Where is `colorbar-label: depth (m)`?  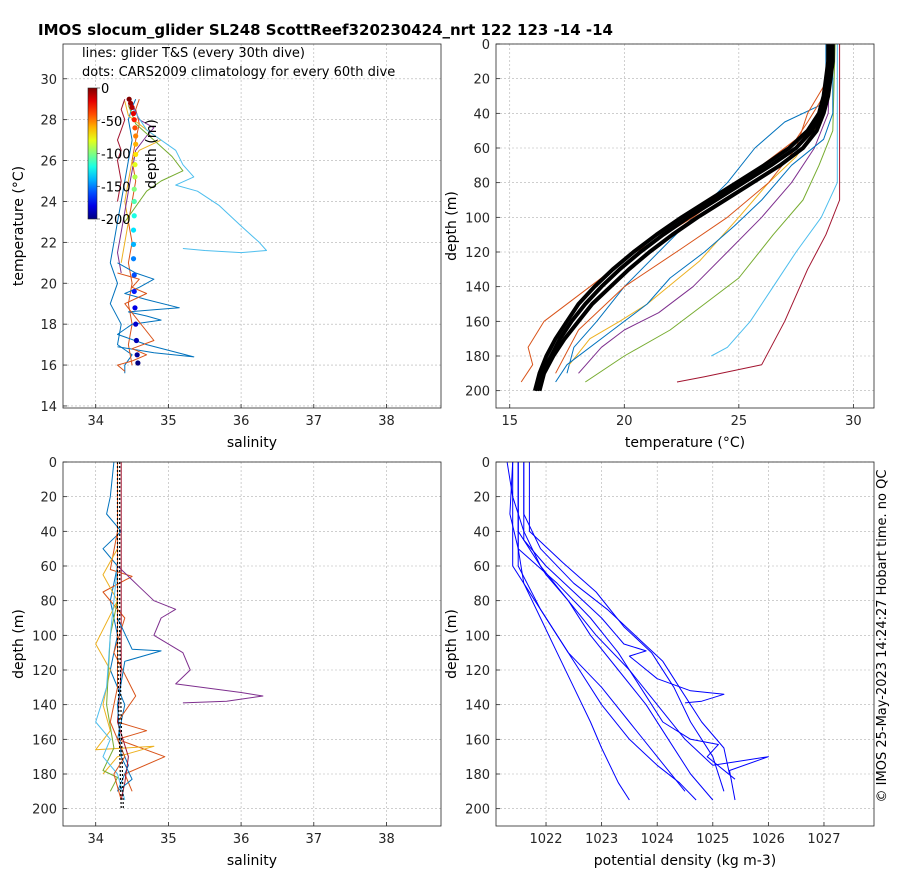
colorbar-label: depth (m) is located at coordinates (152, 154).